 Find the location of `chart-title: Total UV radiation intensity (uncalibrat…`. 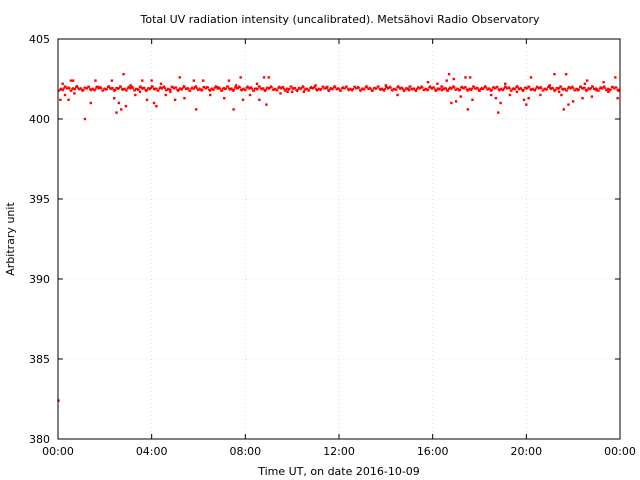

chart-title: Total UV radiation intensity (uncalibrat… is located at coordinates (340, 19).